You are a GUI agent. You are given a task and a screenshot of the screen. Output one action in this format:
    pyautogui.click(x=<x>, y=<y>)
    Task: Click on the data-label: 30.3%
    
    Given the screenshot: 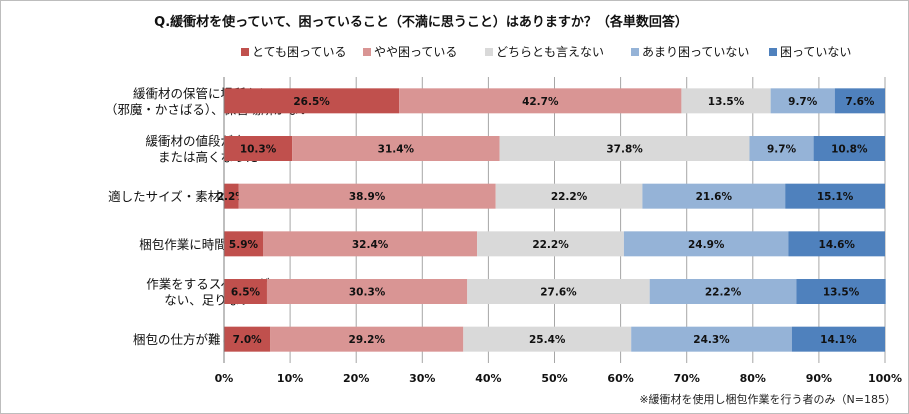 What is the action you would take?
    pyautogui.click(x=367, y=293)
    